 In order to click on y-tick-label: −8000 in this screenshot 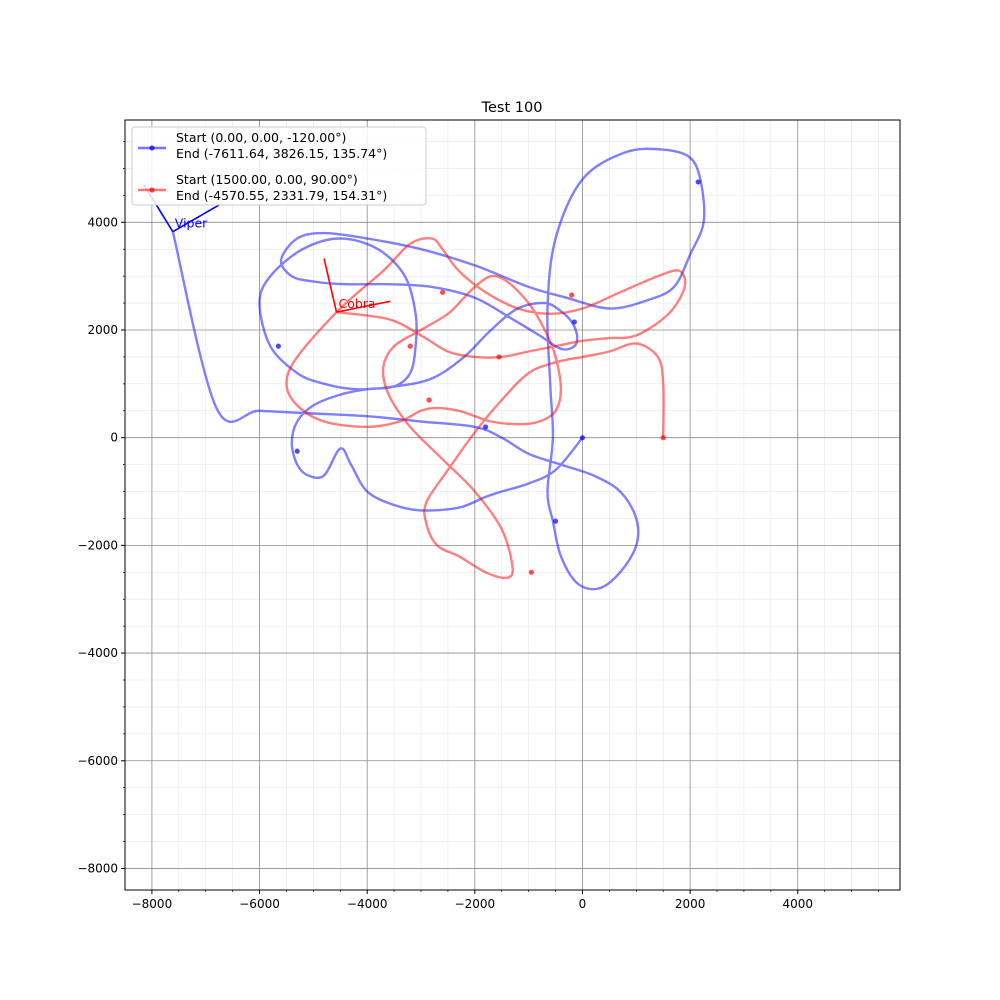, I will do `click(97, 868)`.